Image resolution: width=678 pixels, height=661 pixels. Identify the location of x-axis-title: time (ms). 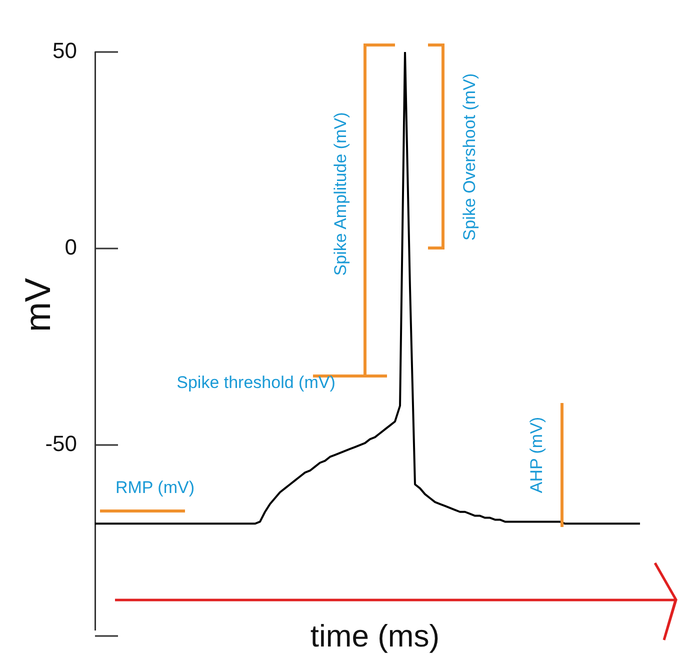
(375, 636).